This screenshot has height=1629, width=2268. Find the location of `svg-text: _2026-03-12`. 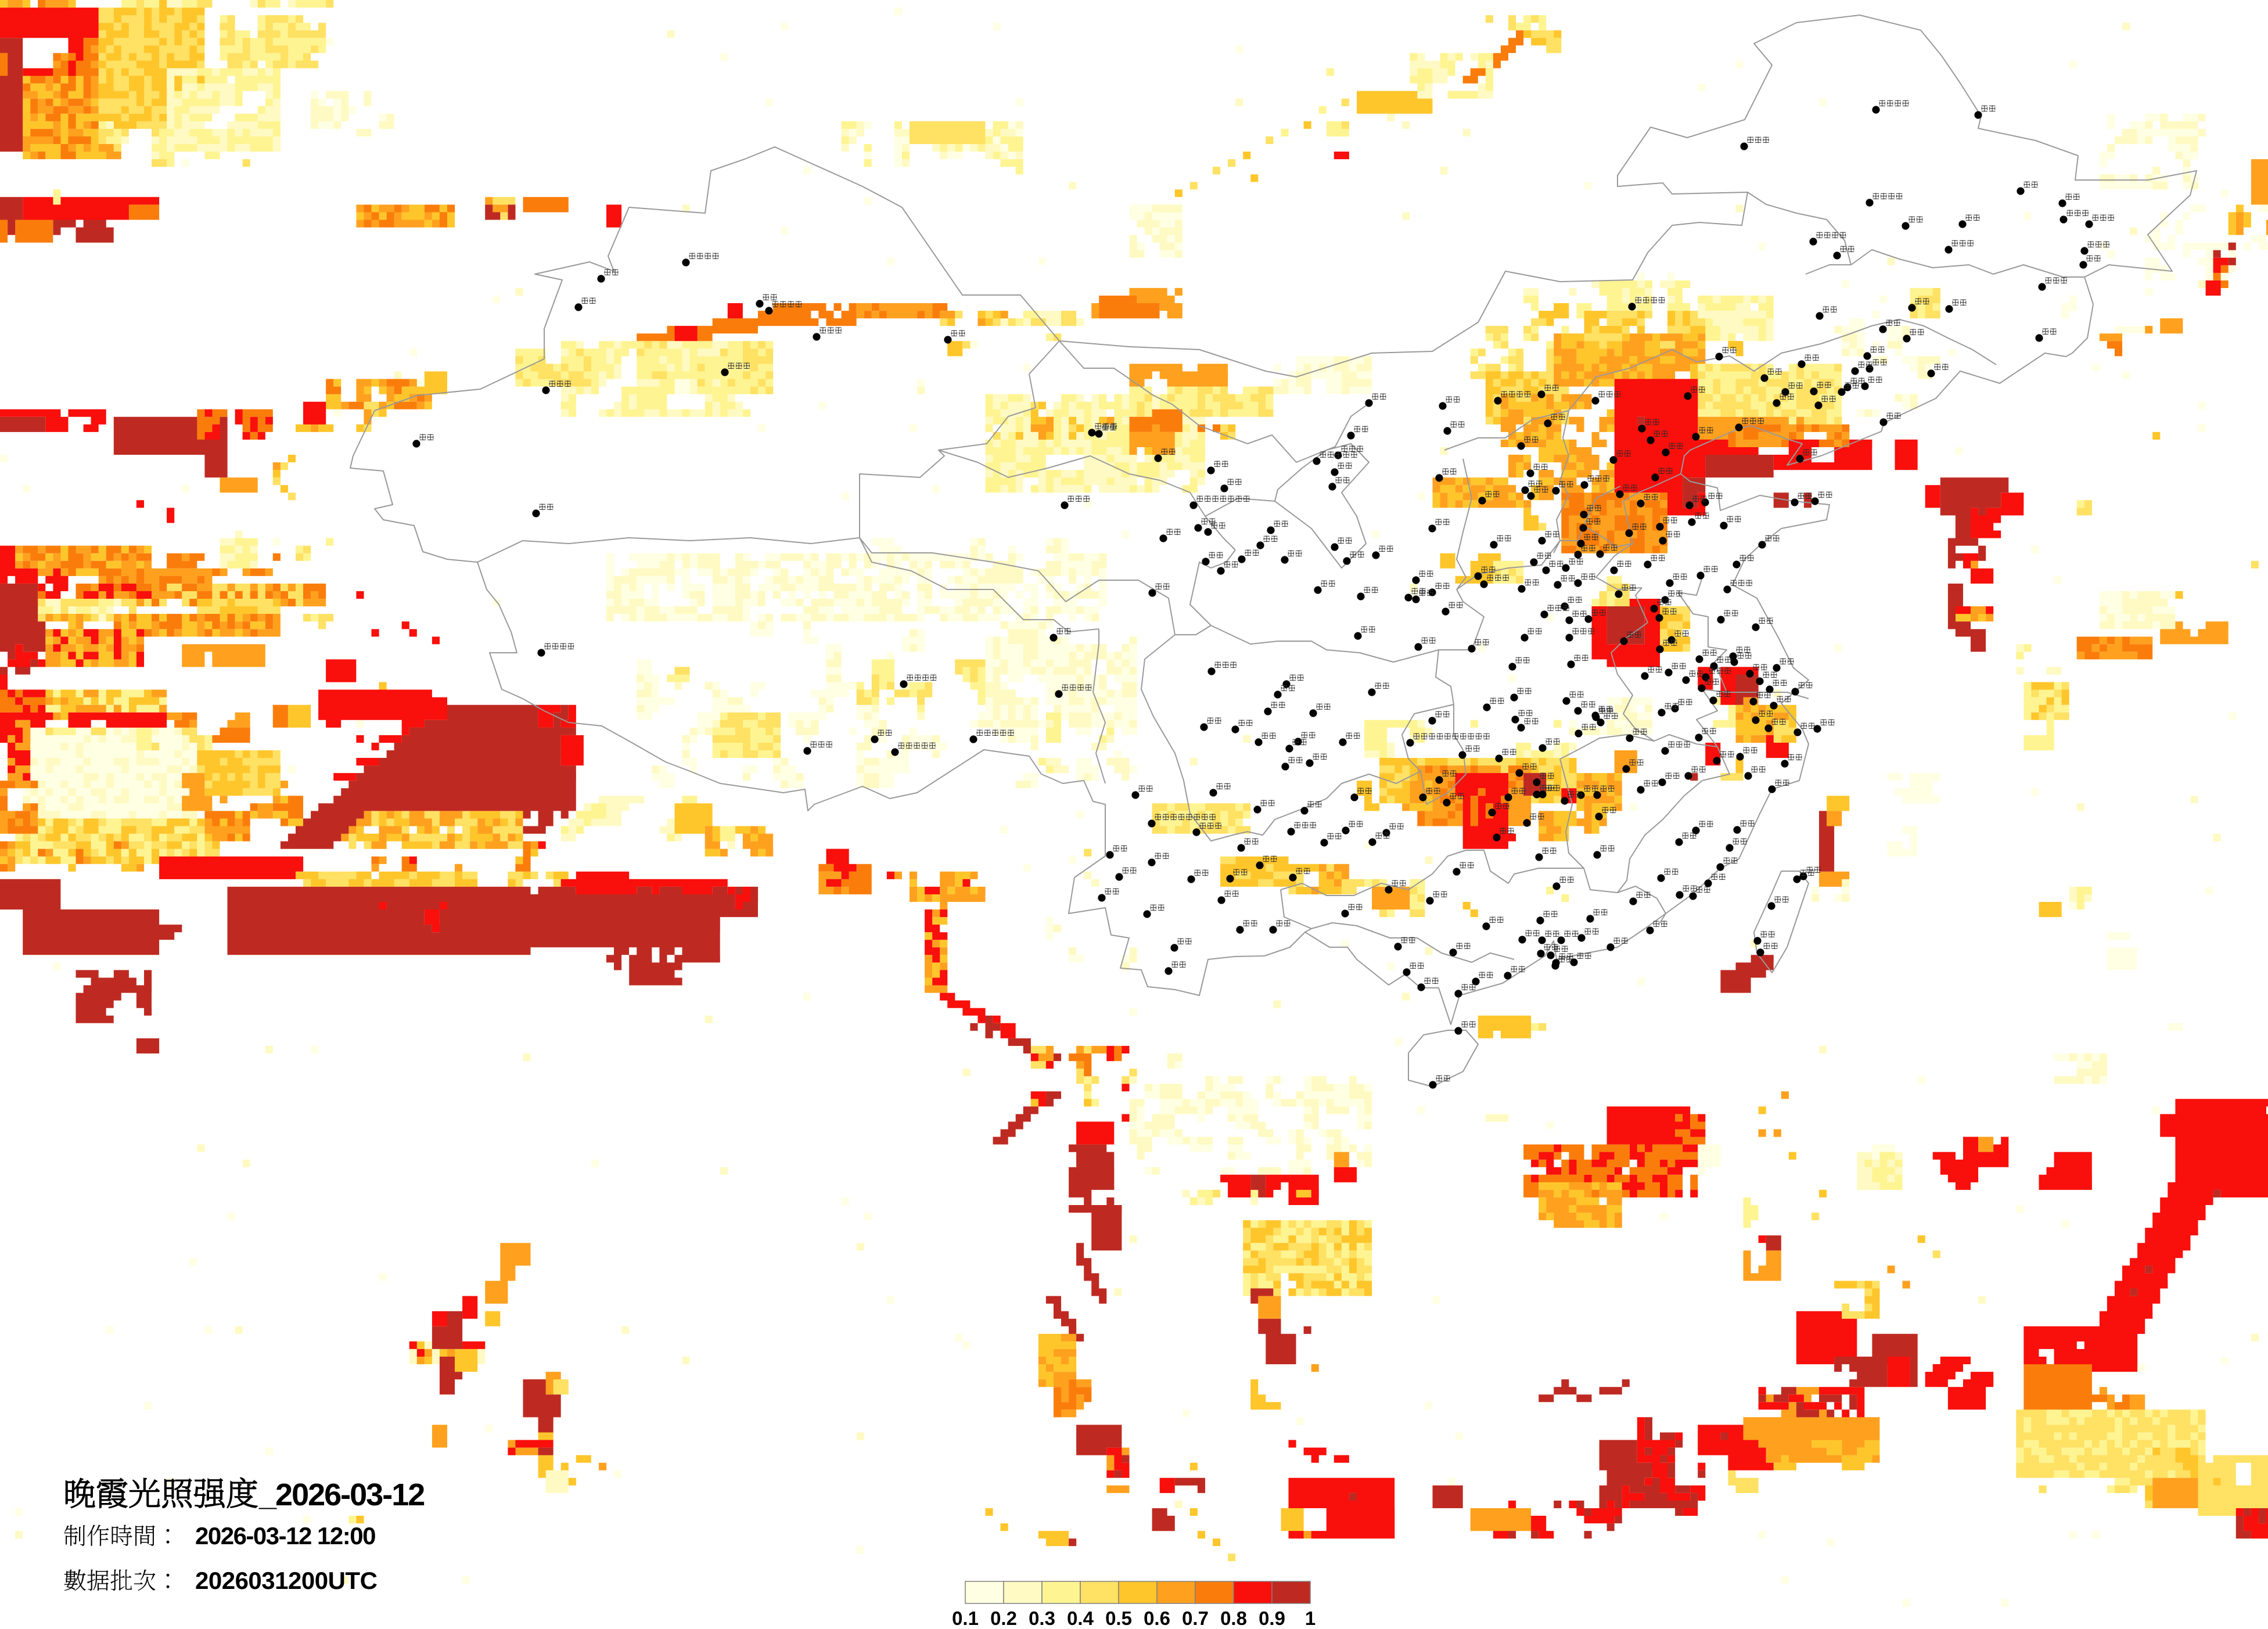

svg-text: _2026-03-12 is located at coordinates (341, 1494).